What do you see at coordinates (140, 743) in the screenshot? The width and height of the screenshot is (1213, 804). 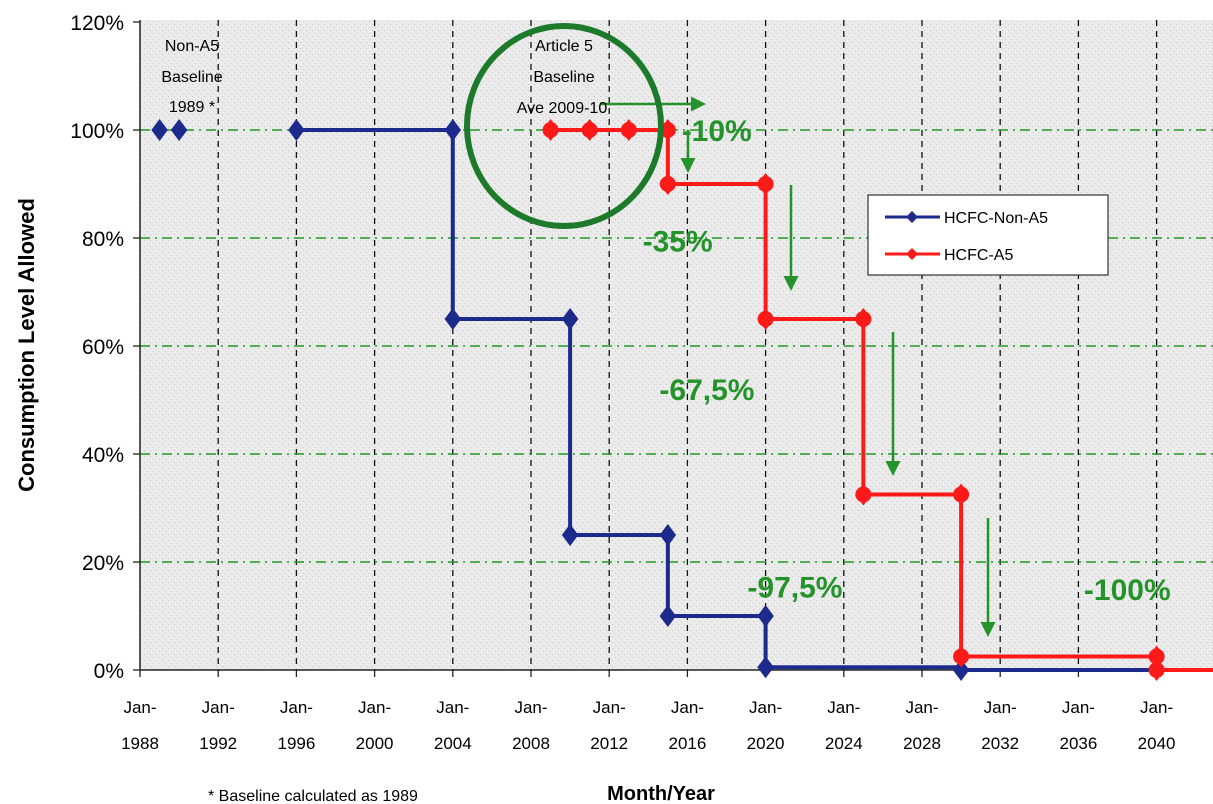 I see `x-tick-label: 1988` at bounding box center [140, 743].